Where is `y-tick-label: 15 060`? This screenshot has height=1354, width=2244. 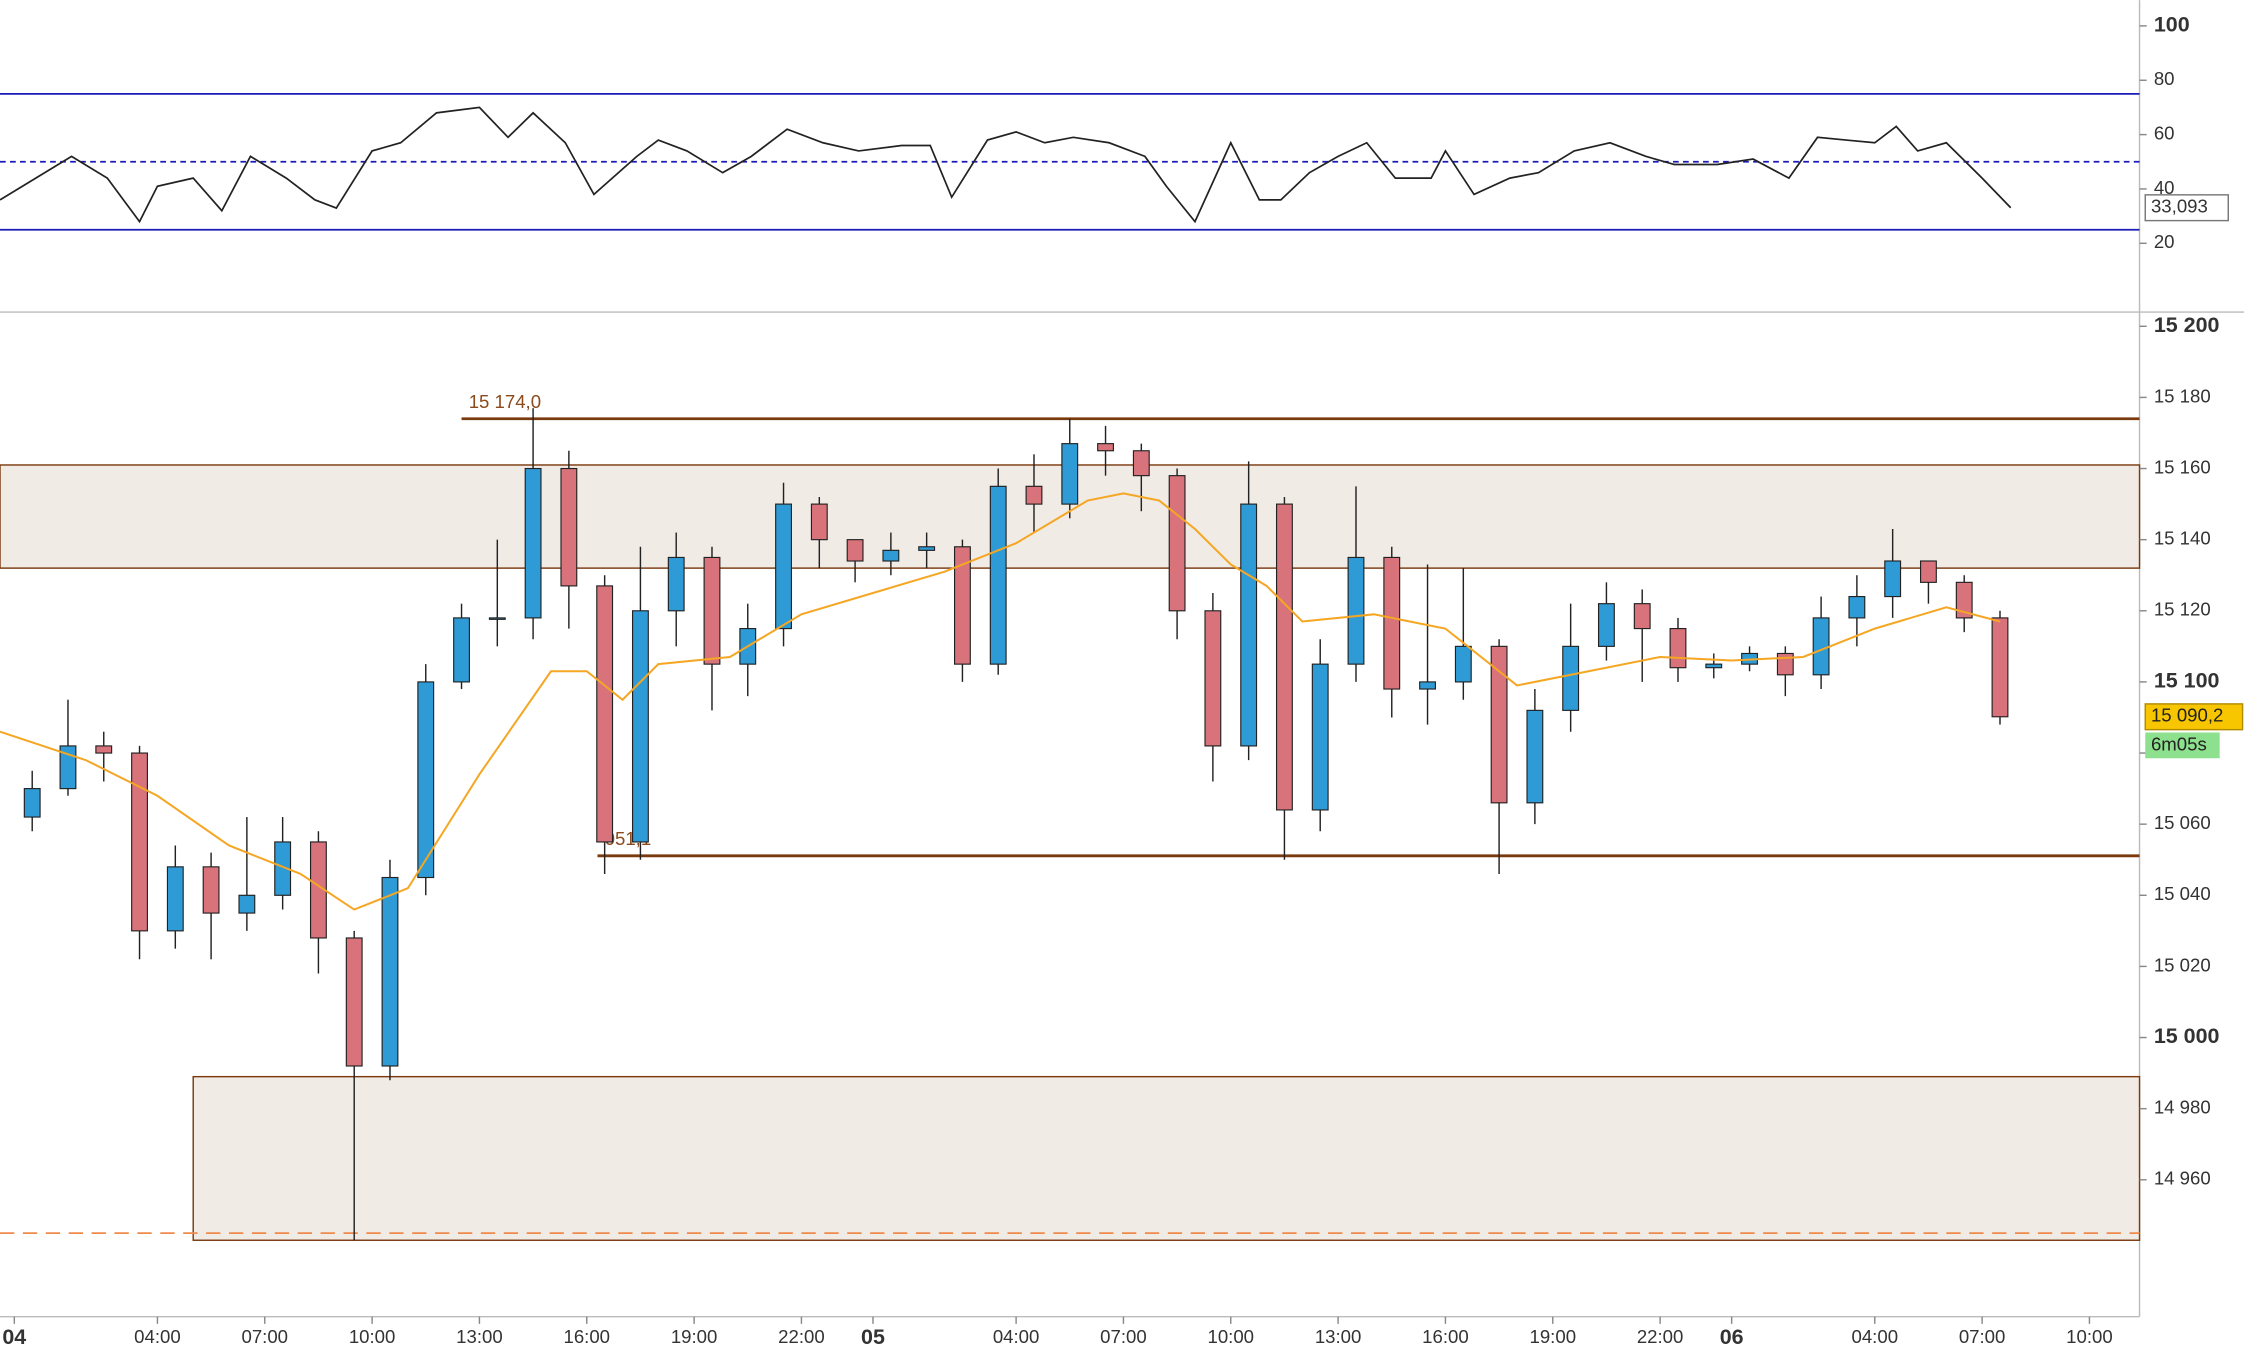
y-tick-label: 15 060 is located at coordinates (2182, 822).